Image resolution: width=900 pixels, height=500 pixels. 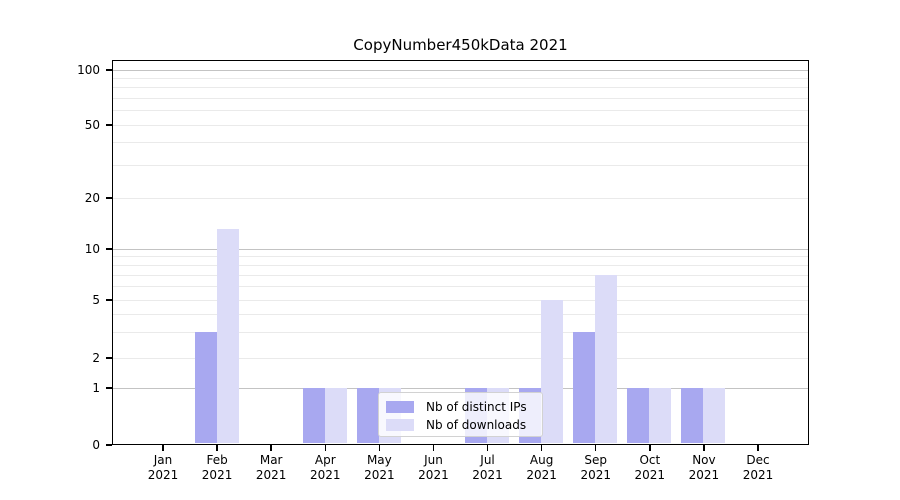 What do you see at coordinates (96, 388) in the screenshot?
I see `y-tick-label-1: 1` at bounding box center [96, 388].